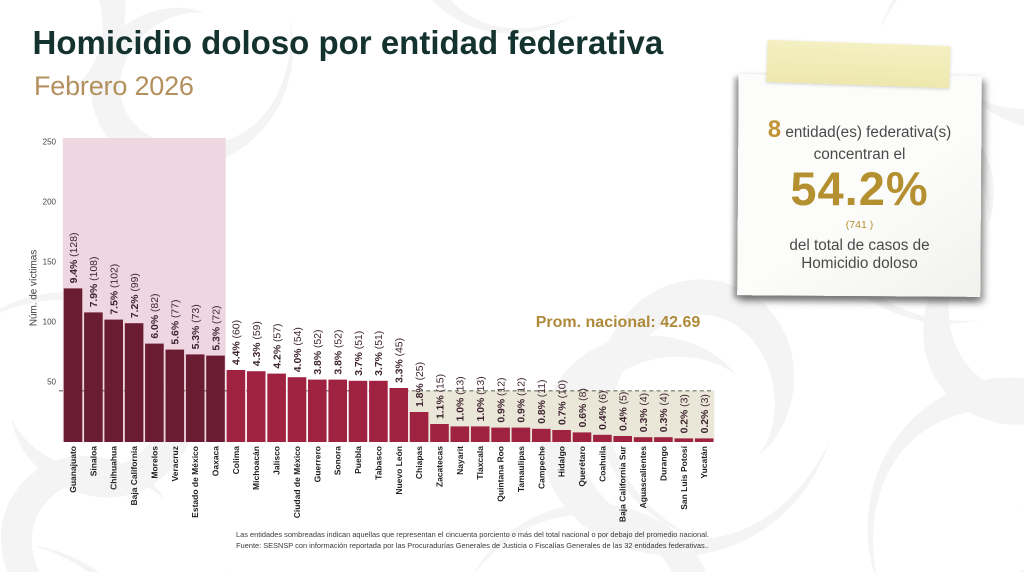 This screenshot has width=1024, height=572. What do you see at coordinates (358, 460) in the screenshot?
I see `svg-text: Puebla` at bounding box center [358, 460].